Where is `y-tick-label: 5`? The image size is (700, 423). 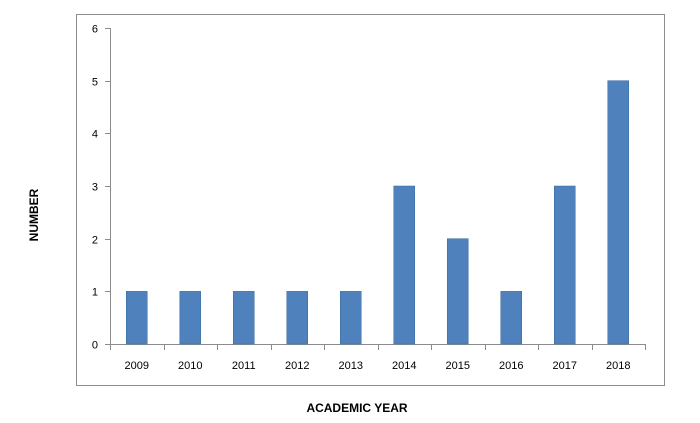 y-tick-label: 5 is located at coordinates (95, 83).